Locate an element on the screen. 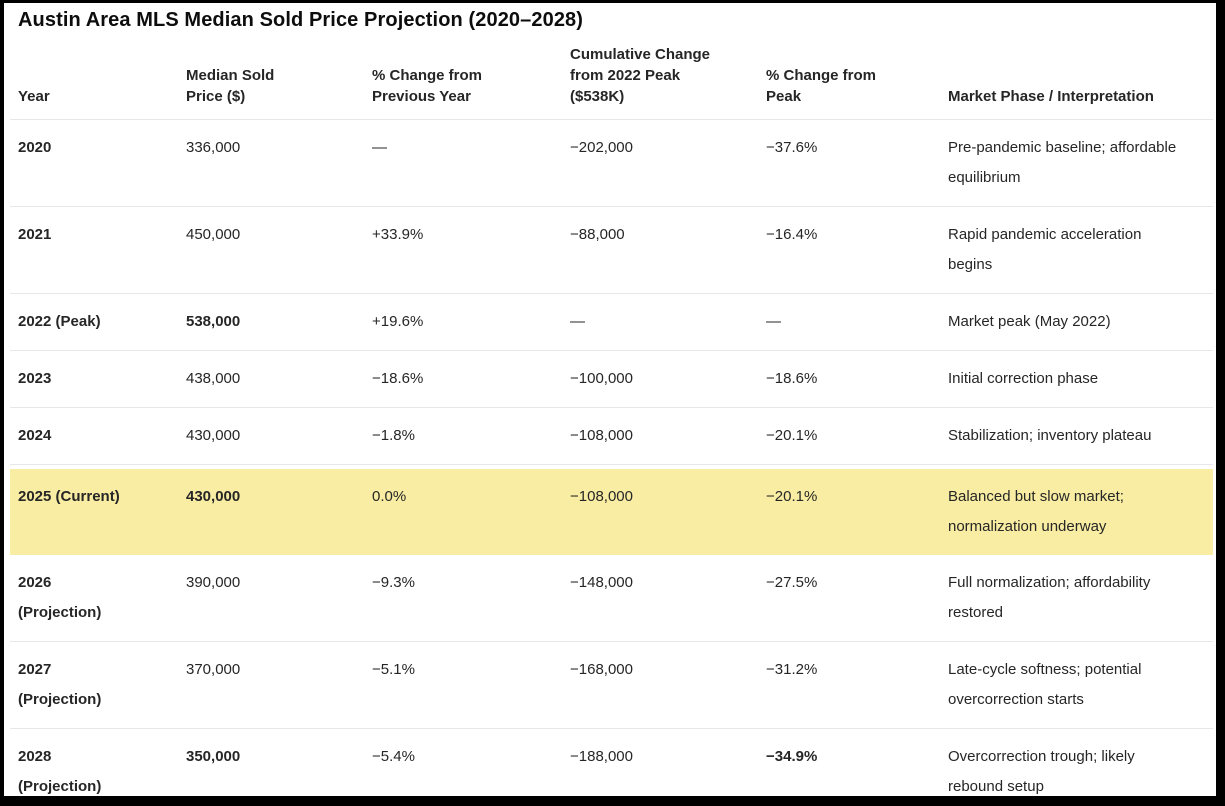  median-sold-price-cell: 438,000 is located at coordinates (213, 378).